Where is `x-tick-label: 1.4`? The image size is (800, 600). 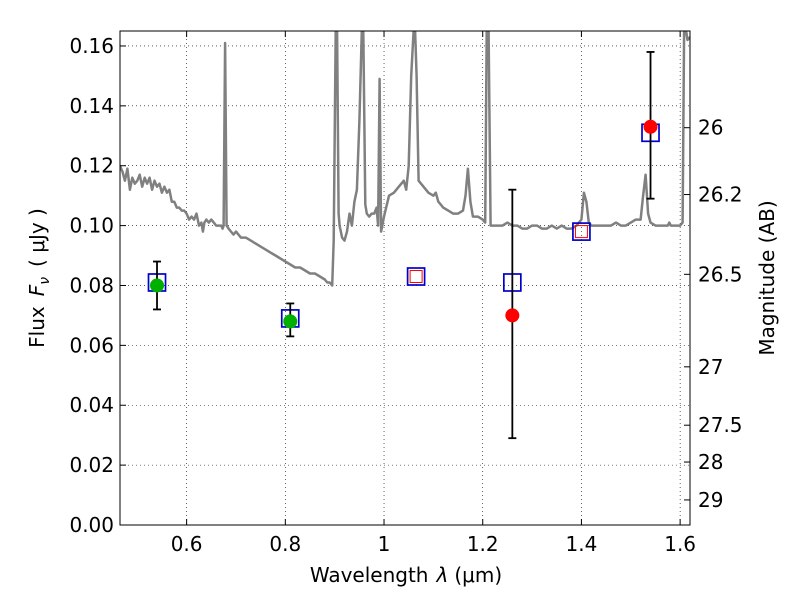
x-tick-label: 1.4 is located at coordinates (582, 544).